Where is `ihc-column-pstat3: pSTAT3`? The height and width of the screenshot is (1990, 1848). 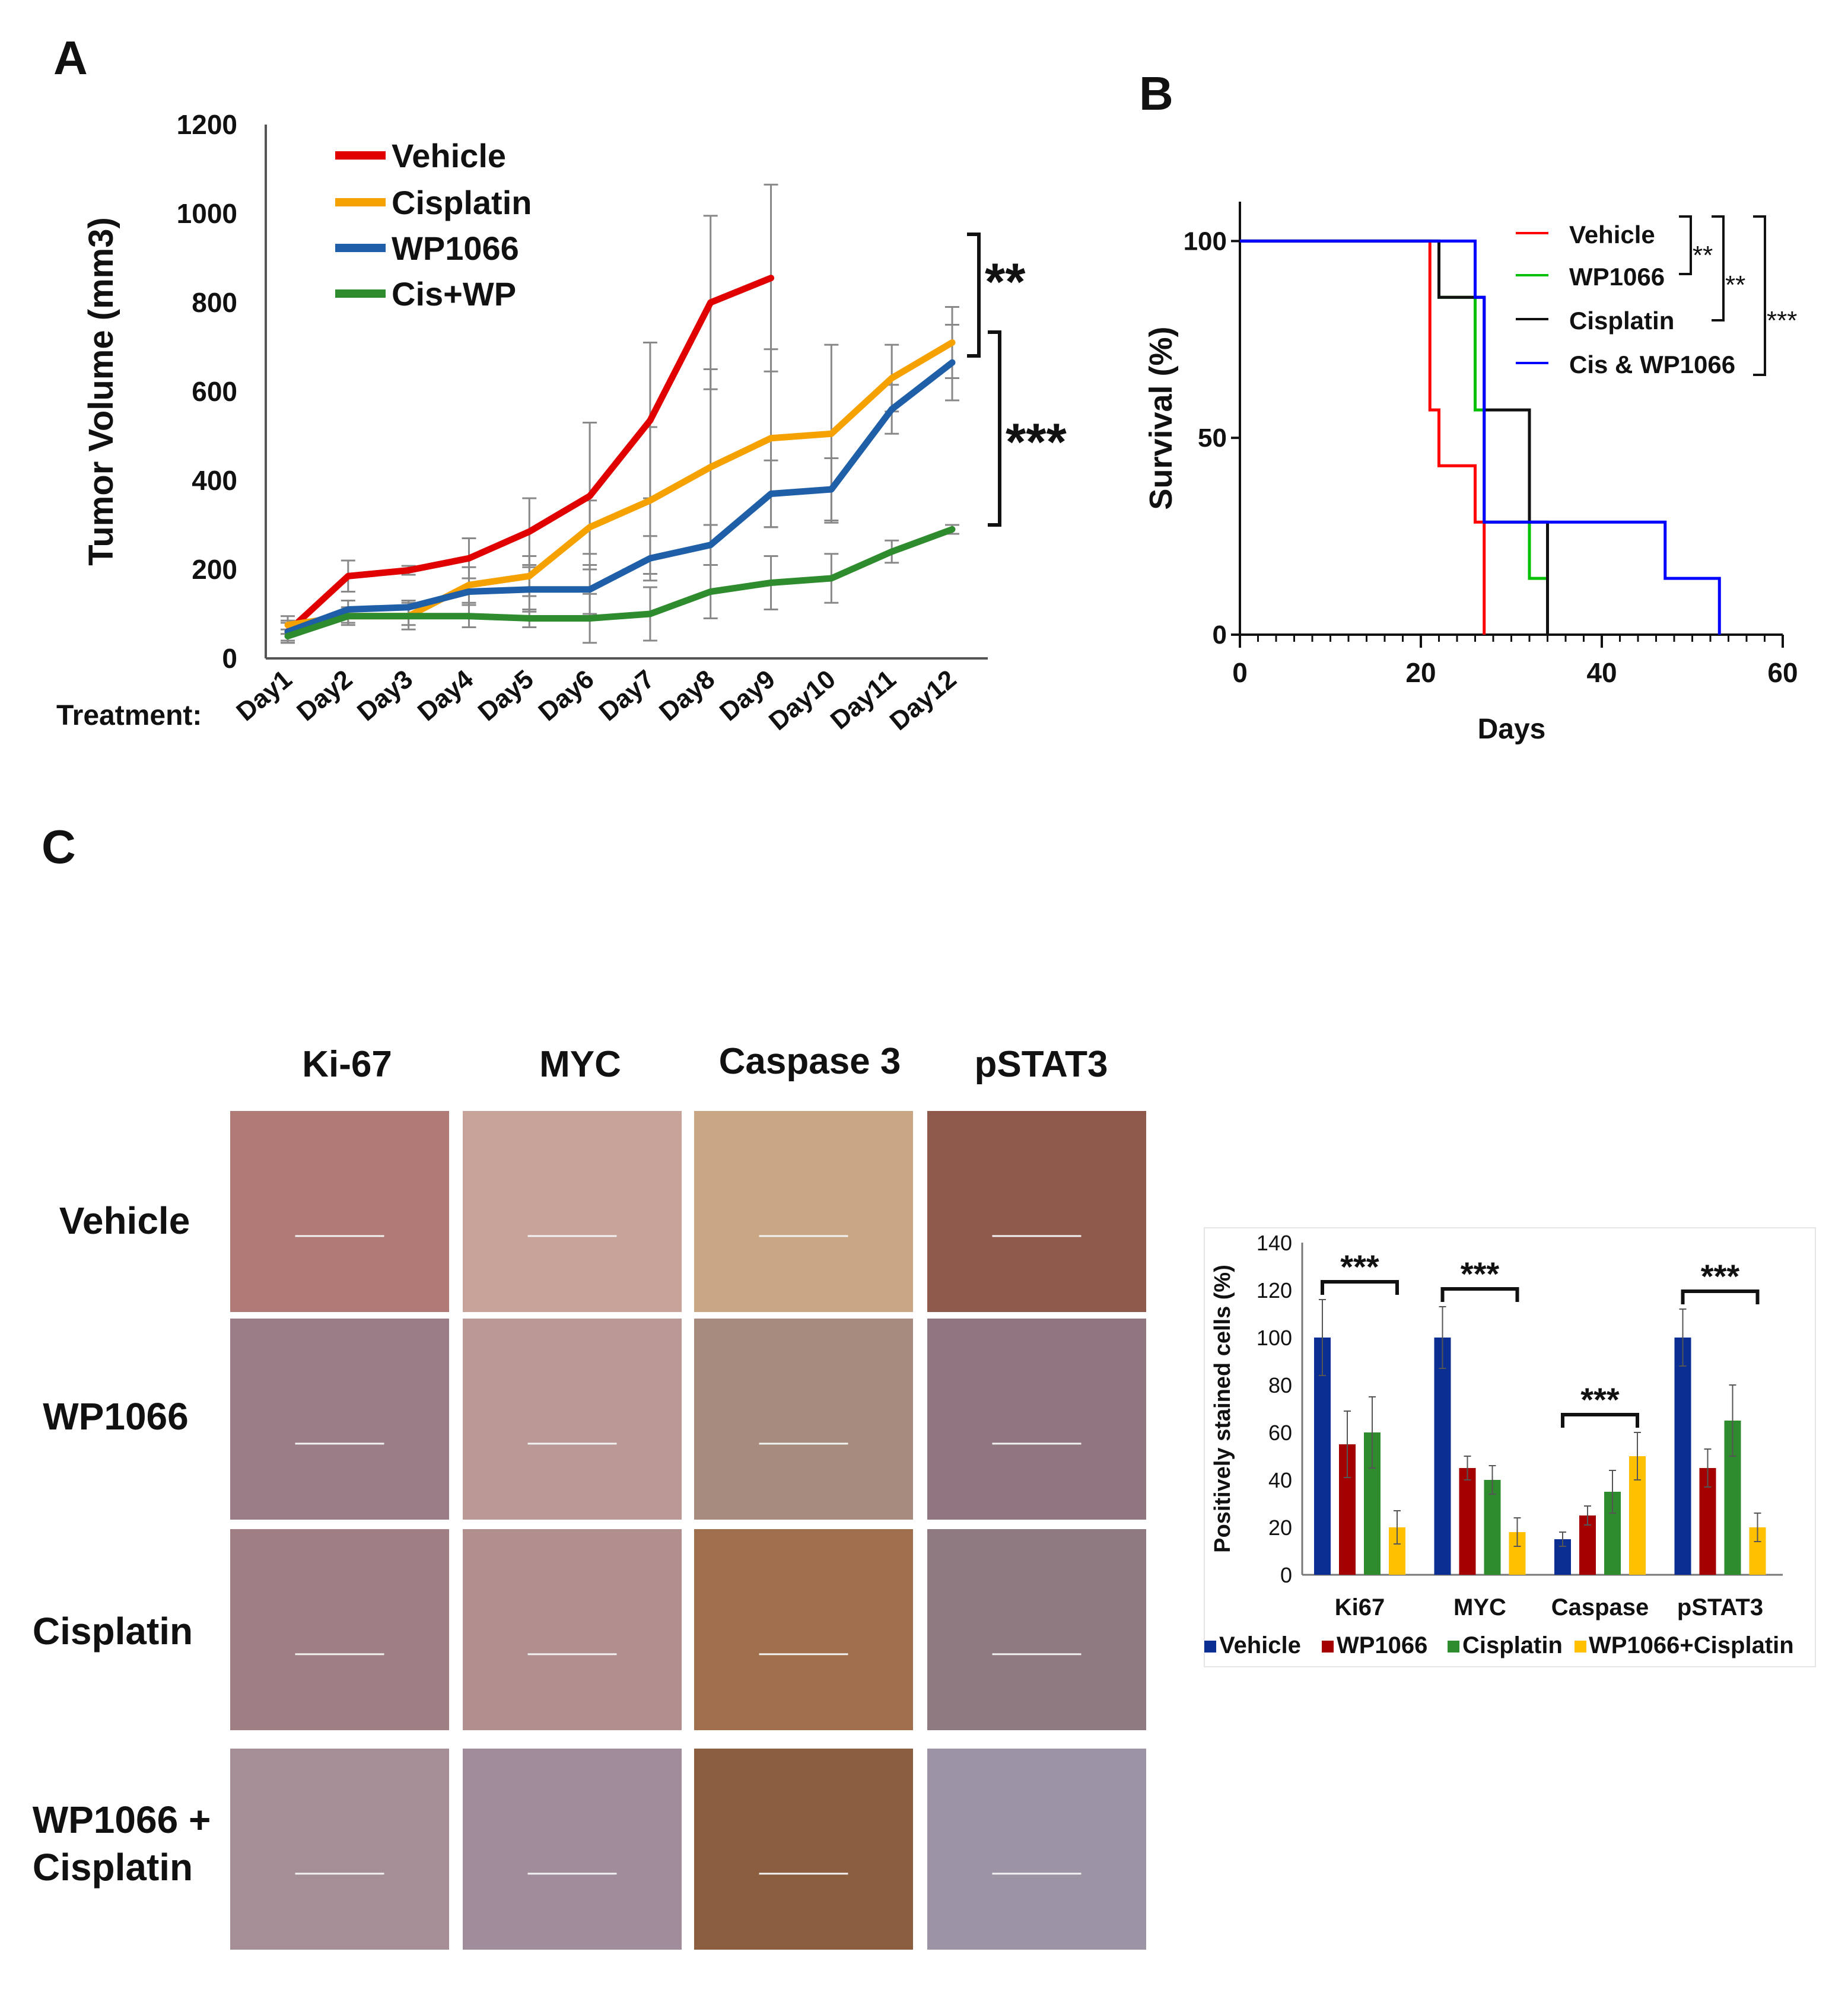 ihc-column-pstat3: pSTAT3 is located at coordinates (1041, 1064).